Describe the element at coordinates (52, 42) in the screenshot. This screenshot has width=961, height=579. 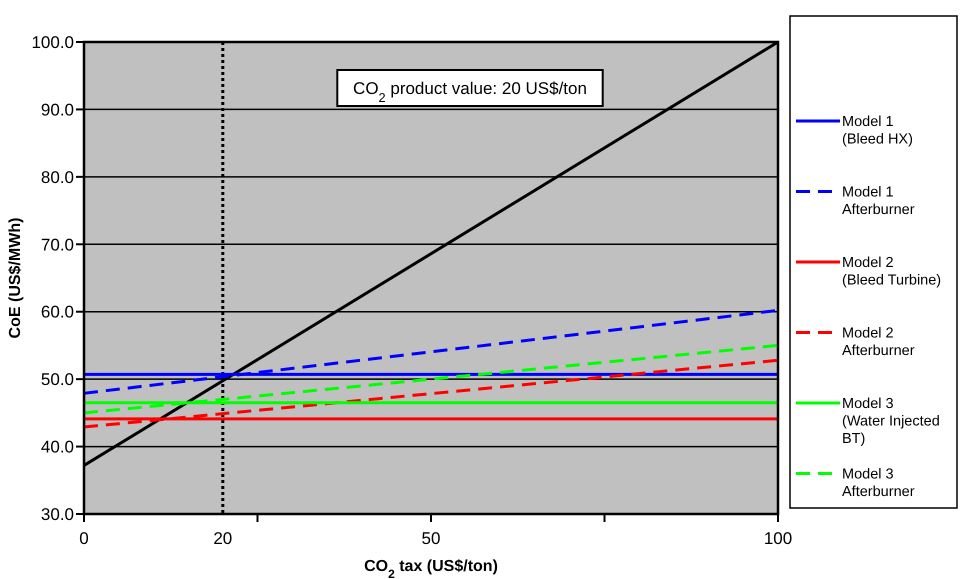
I see `y-tick-label: 100.0` at that location.